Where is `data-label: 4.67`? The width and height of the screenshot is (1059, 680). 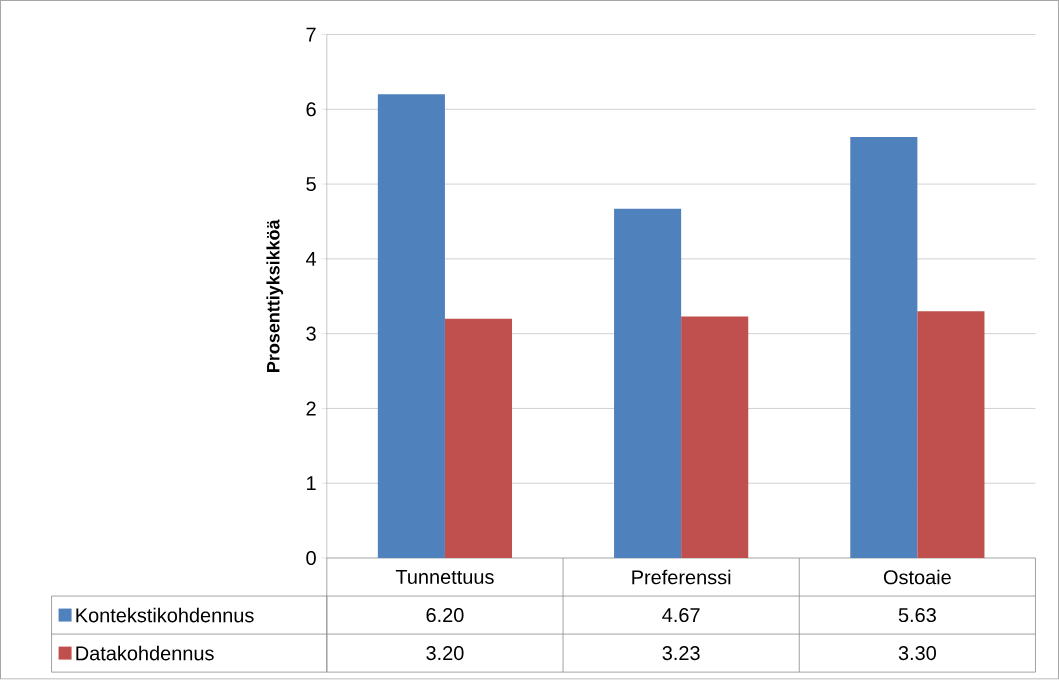
data-label: 4.67 is located at coordinates (681, 615).